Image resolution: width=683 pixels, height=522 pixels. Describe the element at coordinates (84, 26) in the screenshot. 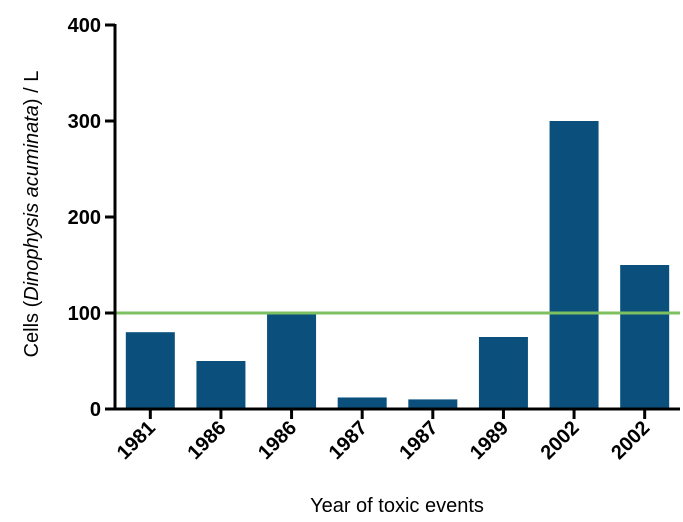

I see `y-tick-label-400: 400` at that location.